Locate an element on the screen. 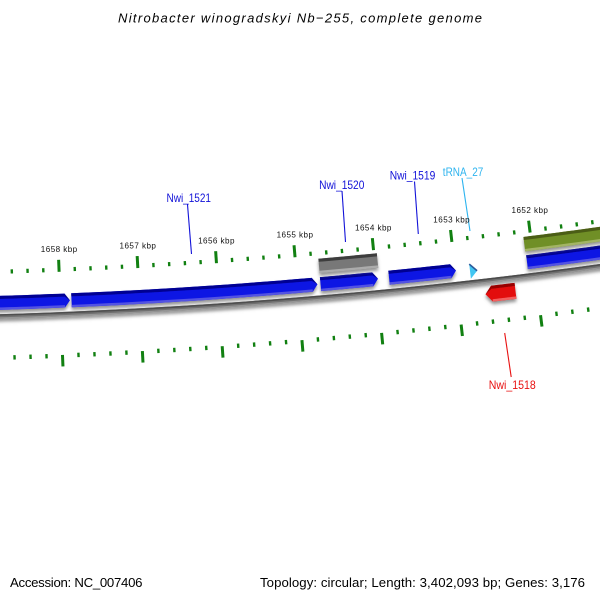 Image resolution: width=600 pixels, height=600 pixels. svg-text: 1653 kbp is located at coordinates (451, 219).